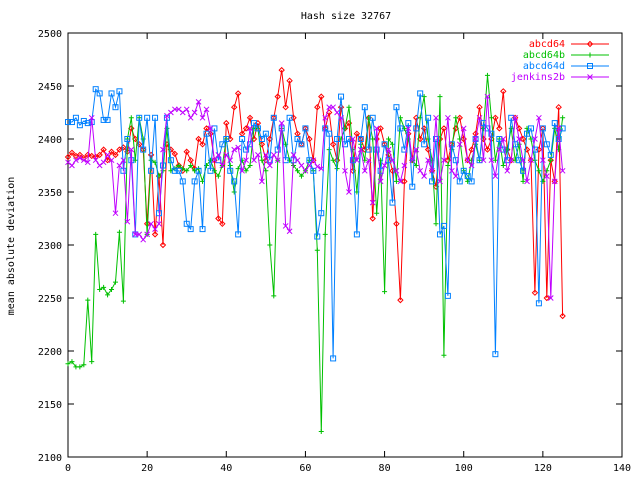 Image resolution: width=640 pixels, height=480 pixels. What do you see at coordinates (464, 468) in the screenshot?
I see `x-tick-label: 100` at bounding box center [464, 468].